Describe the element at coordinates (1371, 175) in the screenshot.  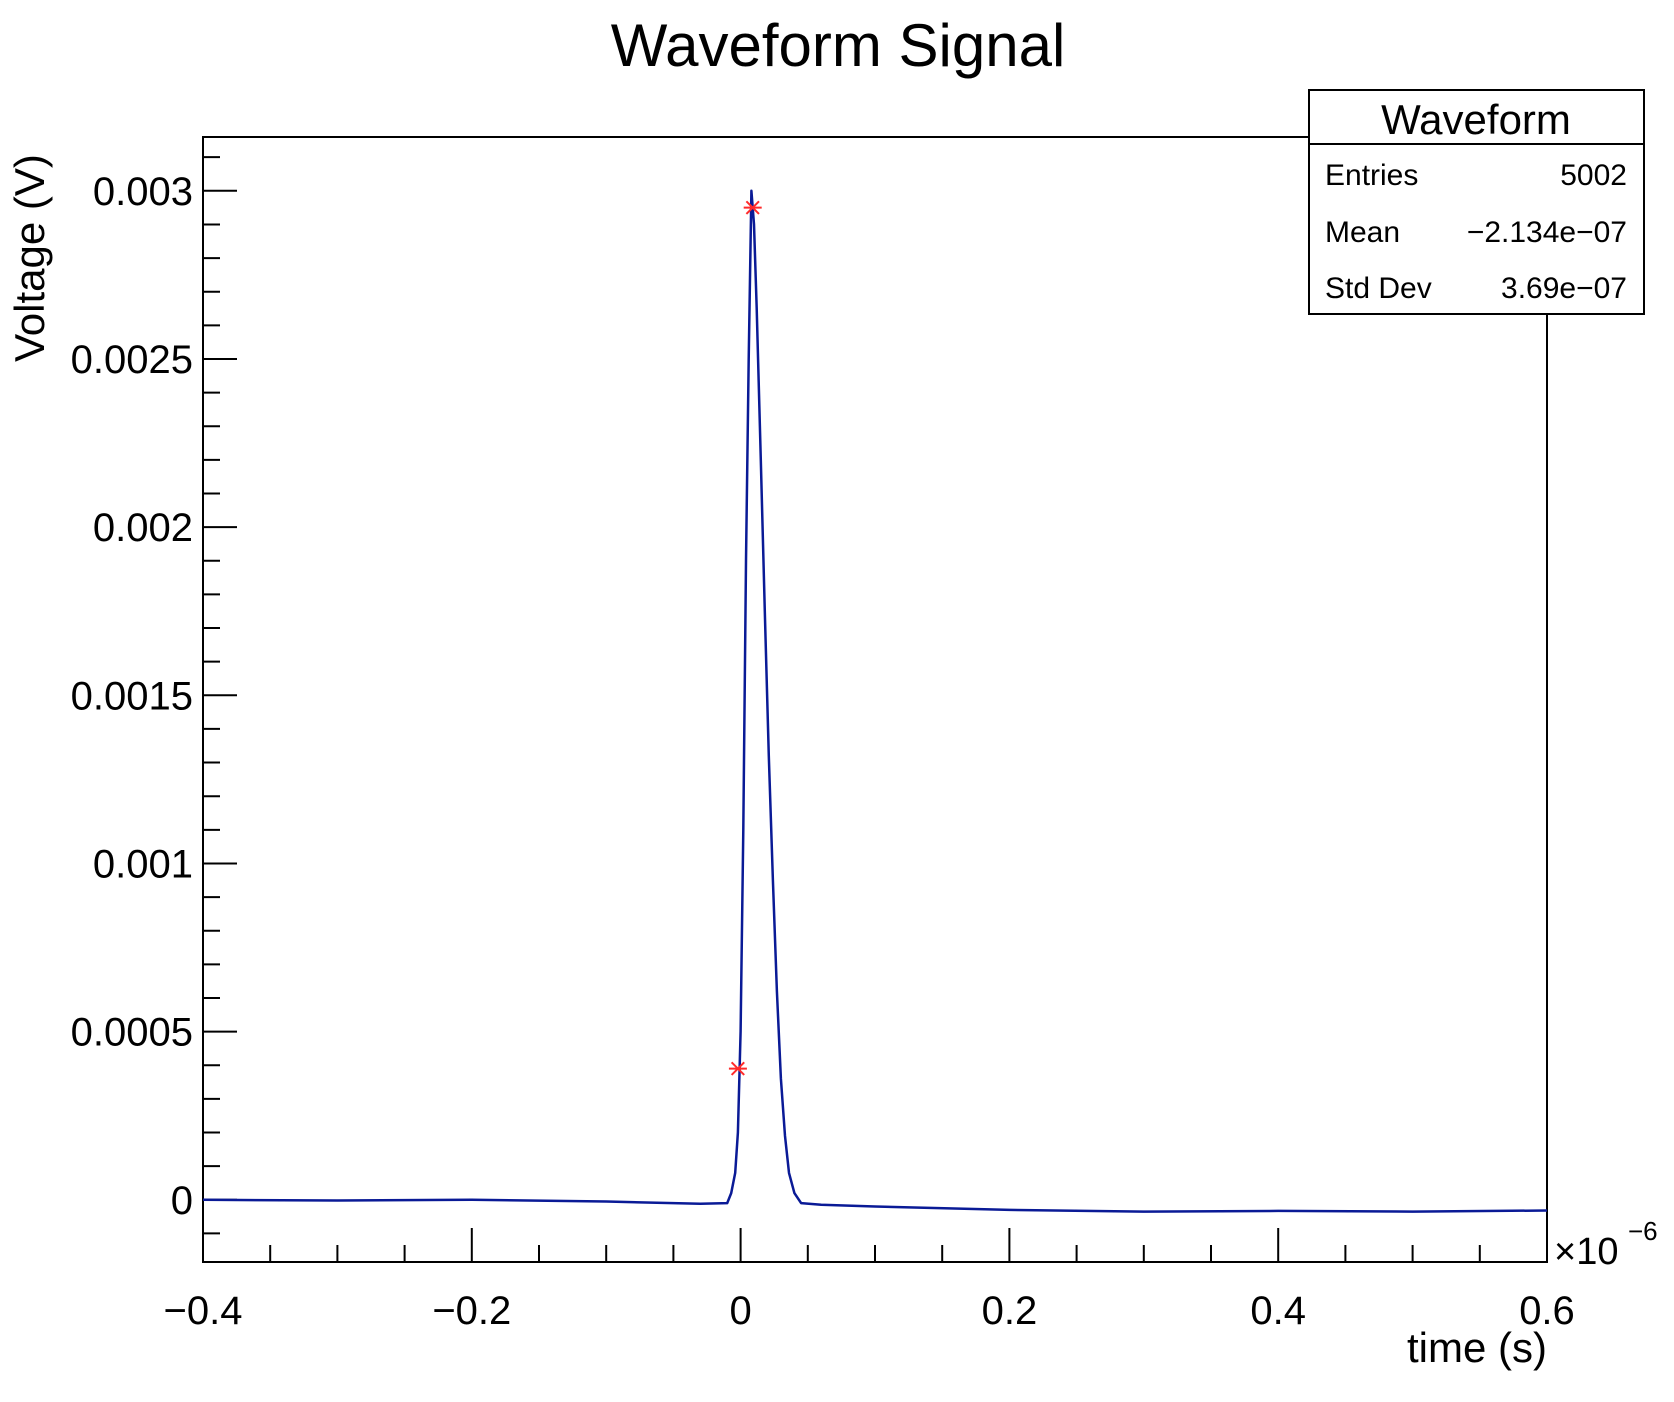
I see `stats-entries-label: Entries` at that location.